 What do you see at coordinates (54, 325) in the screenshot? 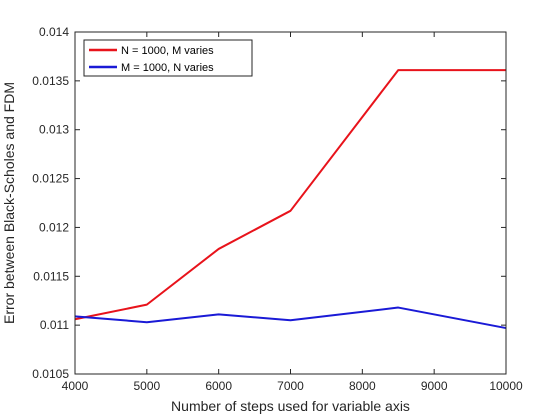
I see `y-tick-label: 0.011` at bounding box center [54, 325].